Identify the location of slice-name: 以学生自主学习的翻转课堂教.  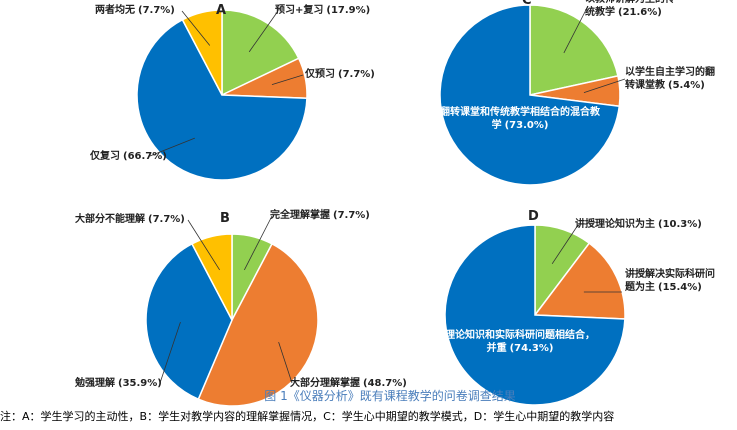
(670, 79).